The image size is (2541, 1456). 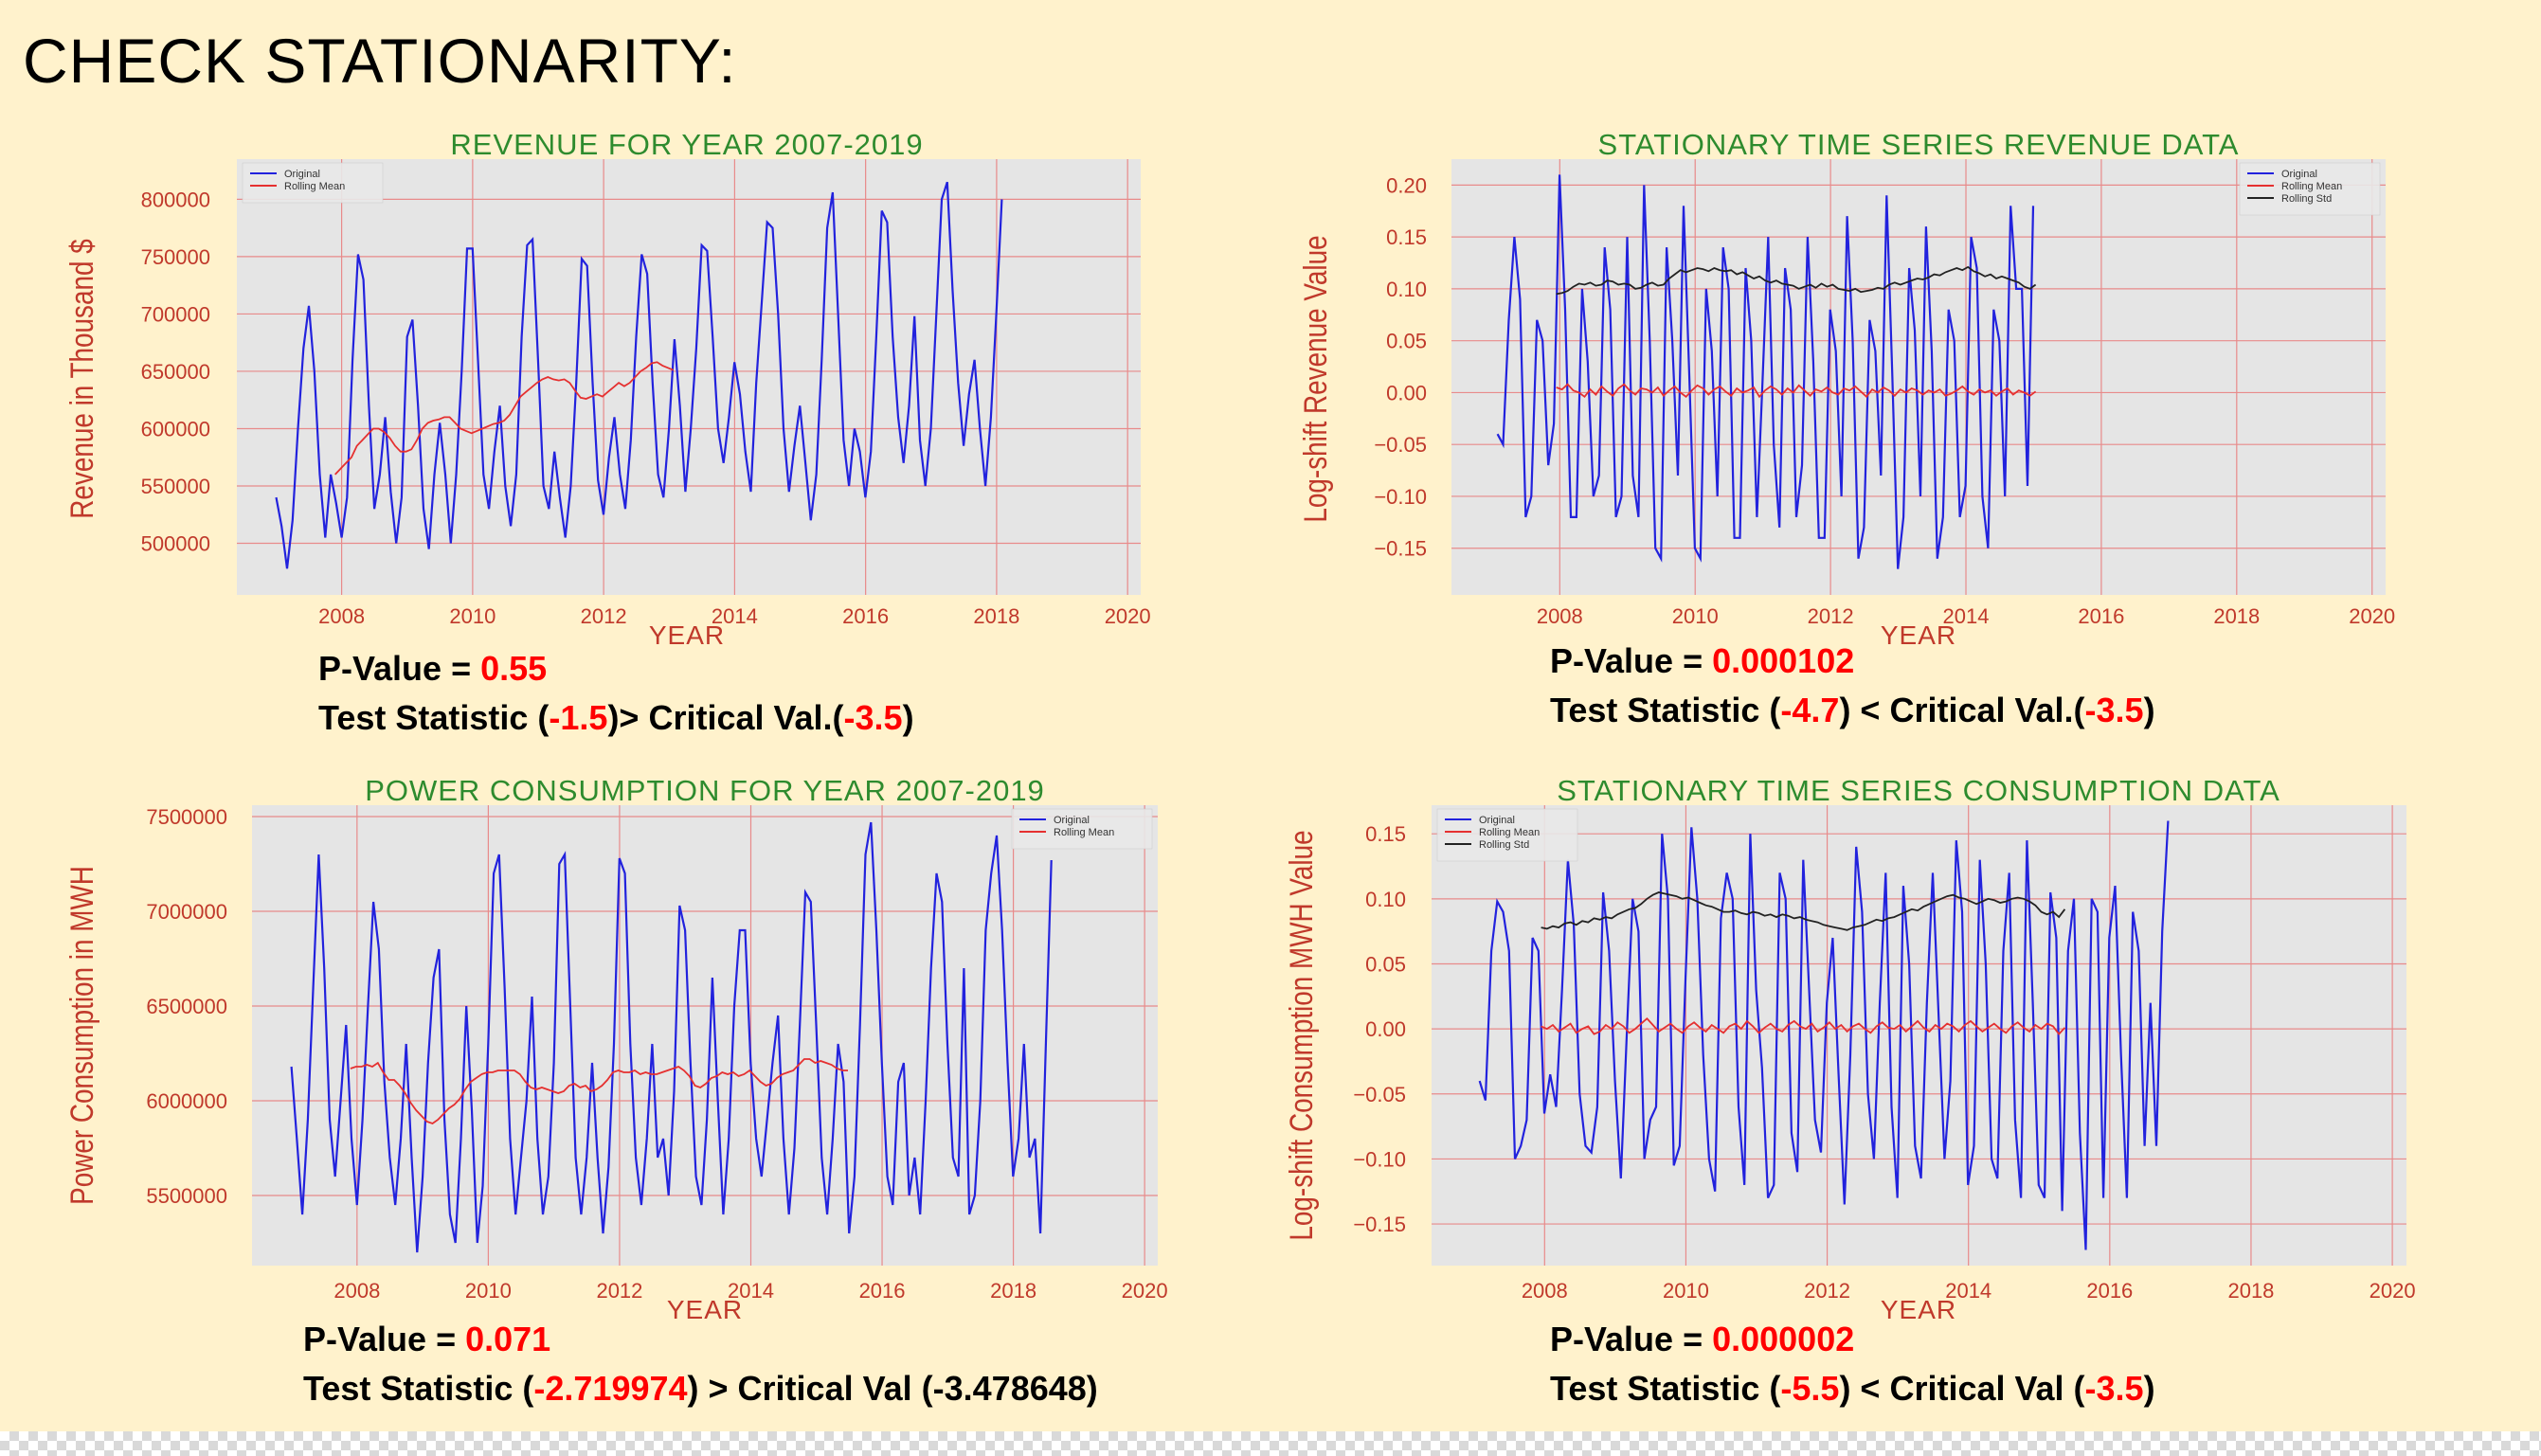 What do you see at coordinates (1379, 1094) in the screenshot?
I see `y-tick-label: −0.05` at bounding box center [1379, 1094].